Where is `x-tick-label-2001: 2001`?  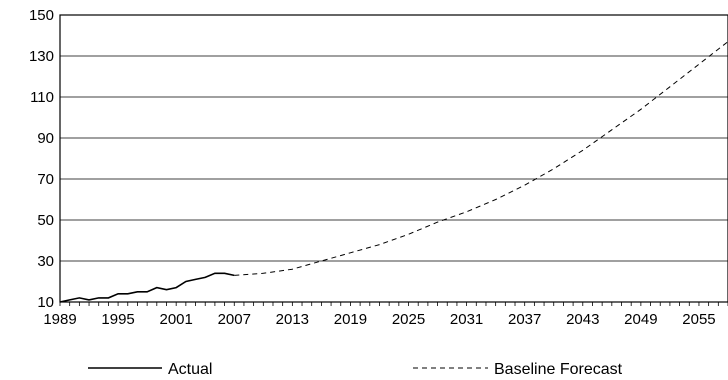
x-tick-label-2001: 2001 is located at coordinates (175, 319).